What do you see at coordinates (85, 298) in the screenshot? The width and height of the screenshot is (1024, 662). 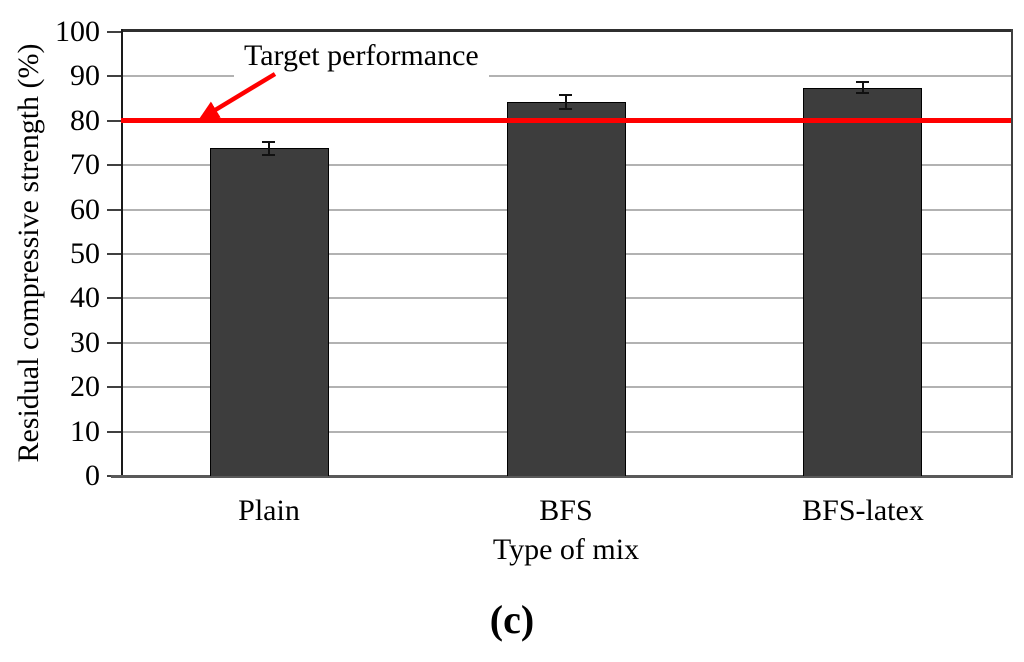 I see `y-tick-label: 40` at bounding box center [85, 298].